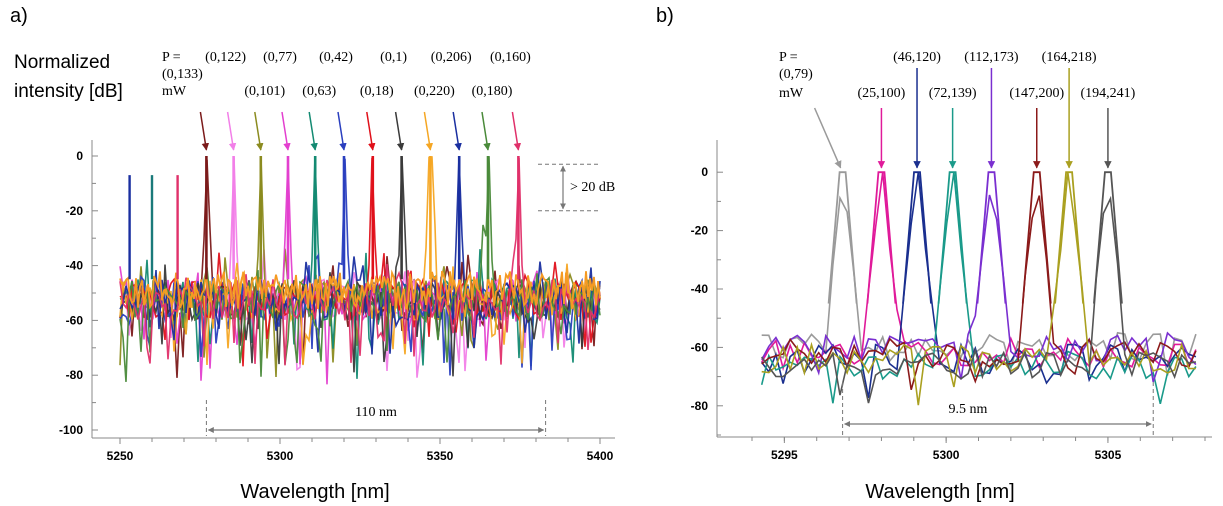 The width and height of the screenshot is (1223, 506). Describe the element at coordinates (592, 187) in the screenshot. I see `panel-a-contrast-label: > 20 dB` at that location.